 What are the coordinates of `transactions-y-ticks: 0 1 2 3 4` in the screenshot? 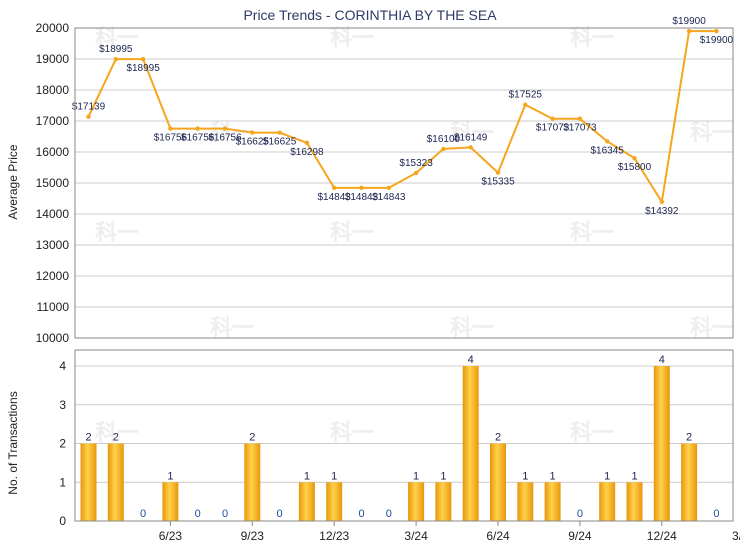 It's located at (62, 443).